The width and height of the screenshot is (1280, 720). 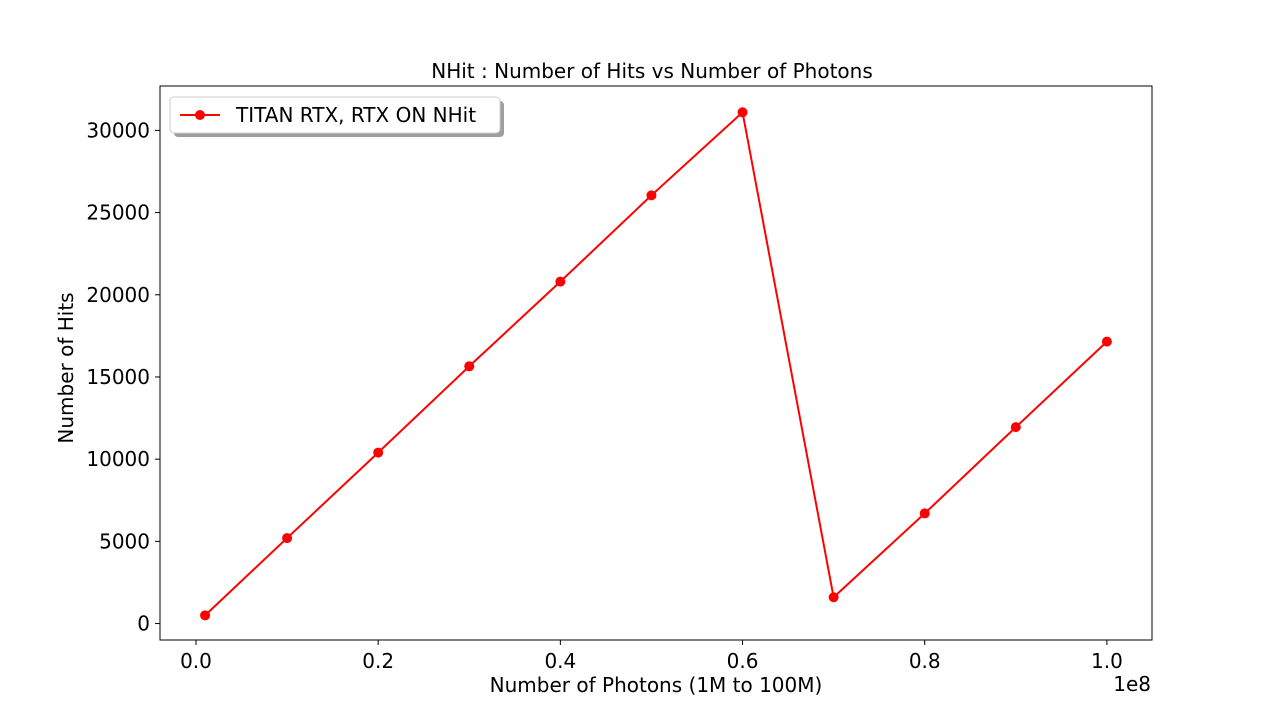 What do you see at coordinates (124, 541) in the screenshot?
I see `y-tick-label: 5000` at bounding box center [124, 541].